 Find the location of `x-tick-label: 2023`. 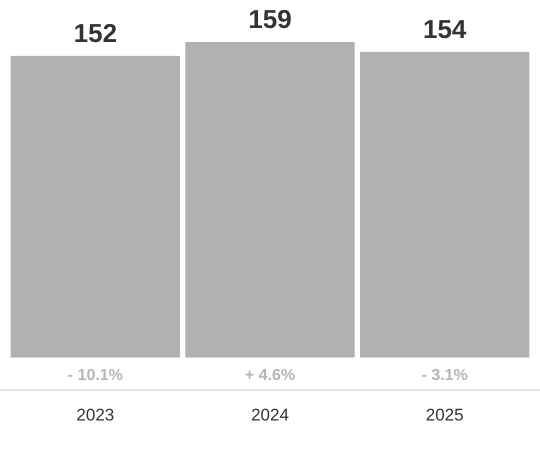

x-tick-label: 2023 is located at coordinates (95, 414).